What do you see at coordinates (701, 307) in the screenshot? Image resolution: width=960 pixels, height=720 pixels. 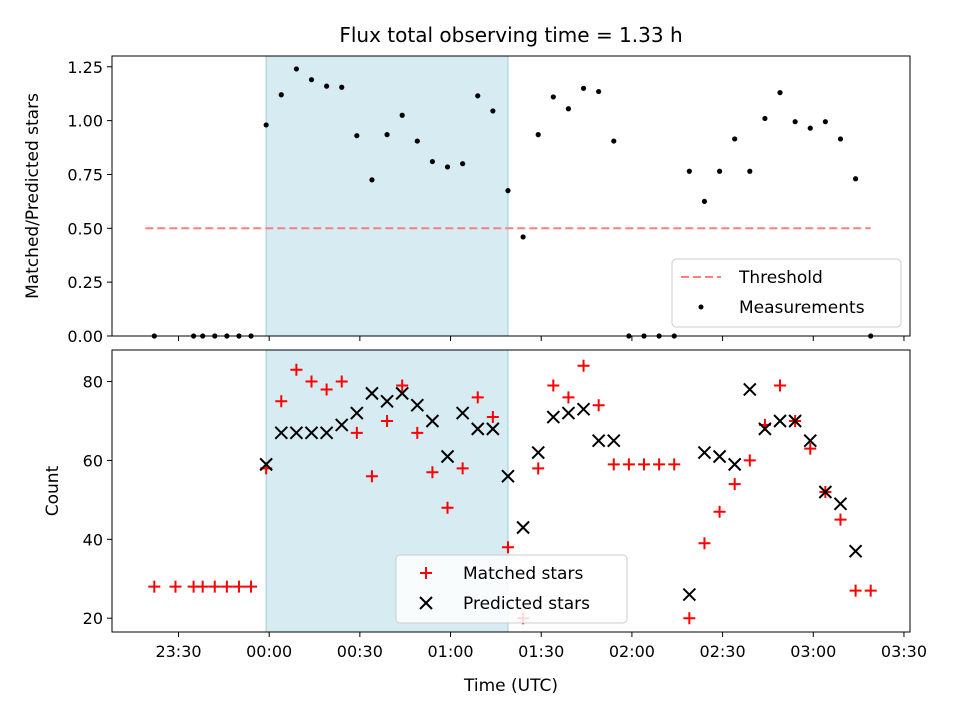 I see `measurements-legend-swatch` at bounding box center [701, 307].